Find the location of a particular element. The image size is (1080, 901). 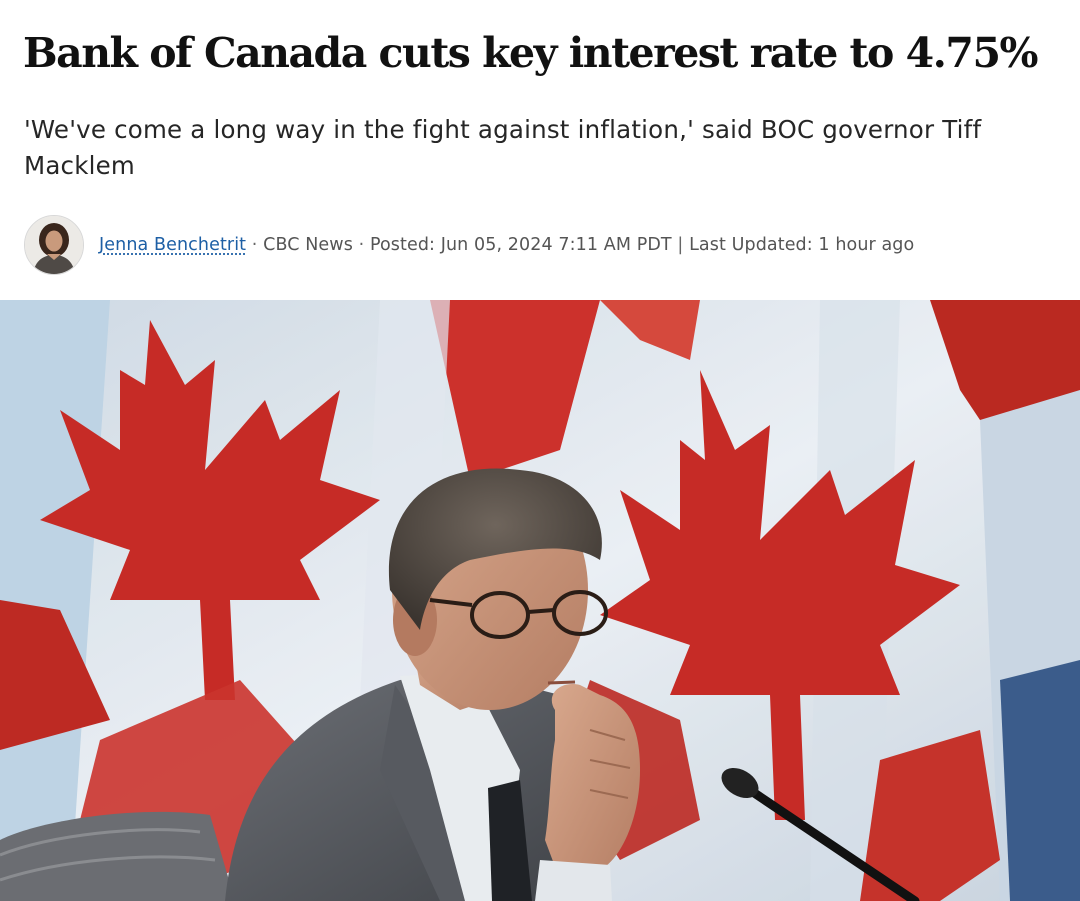

news-source: CBC News is located at coordinates (308, 245).